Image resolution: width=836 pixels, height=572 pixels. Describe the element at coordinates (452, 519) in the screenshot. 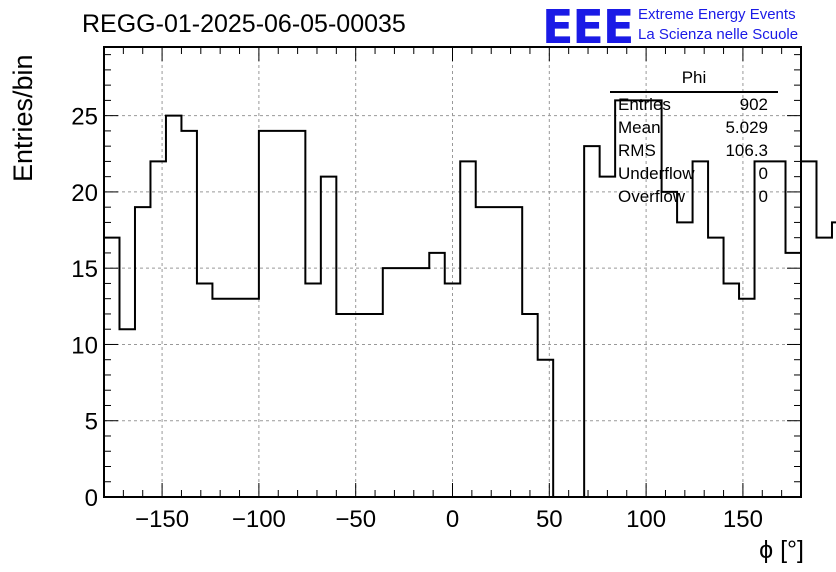

I see `x-tick-label: 0` at that location.